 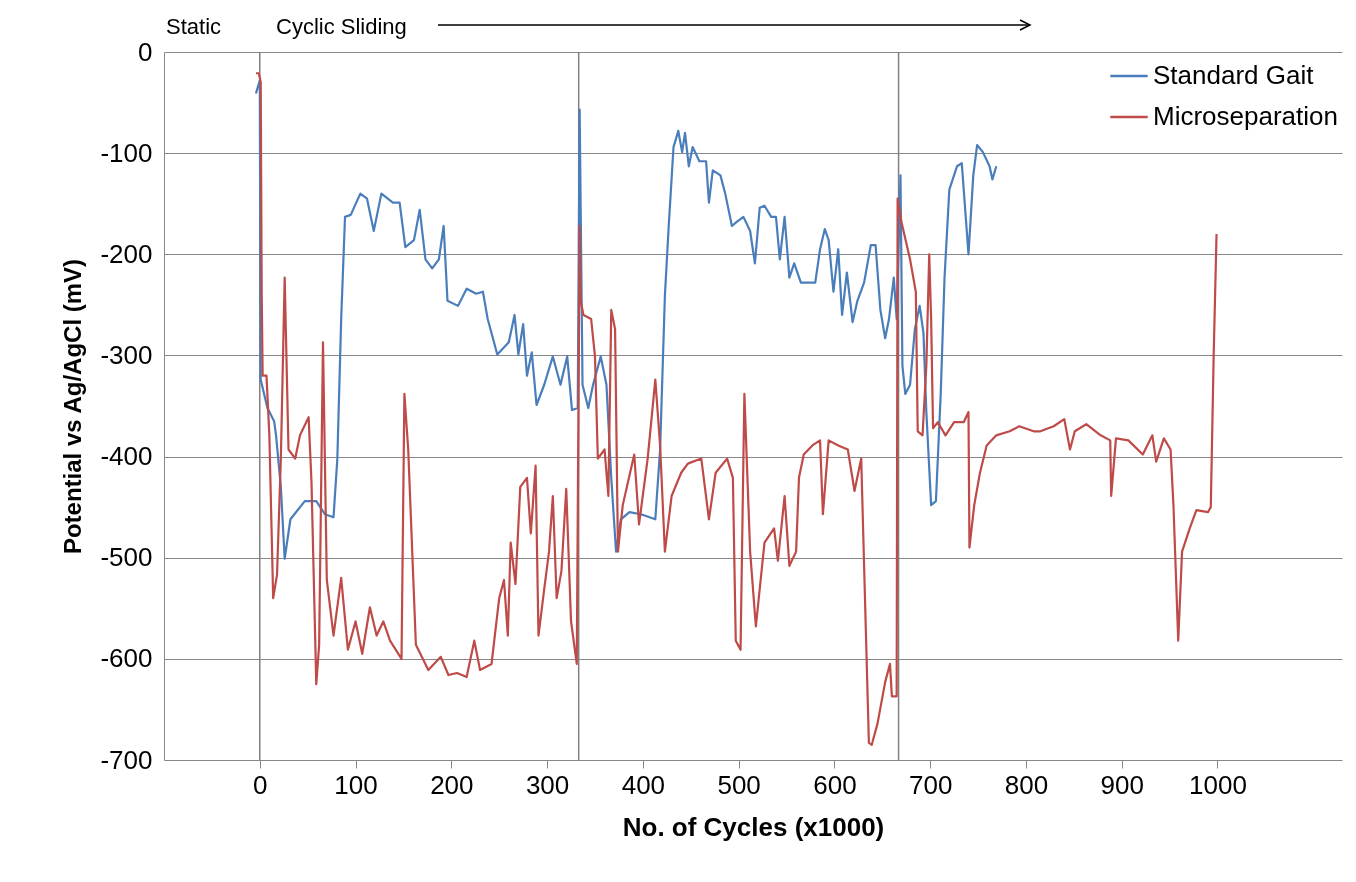 What do you see at coordinates (341, 26) in the screenshot?
I see `text: Cyclic Sliding` at bounding box center [341, 26].